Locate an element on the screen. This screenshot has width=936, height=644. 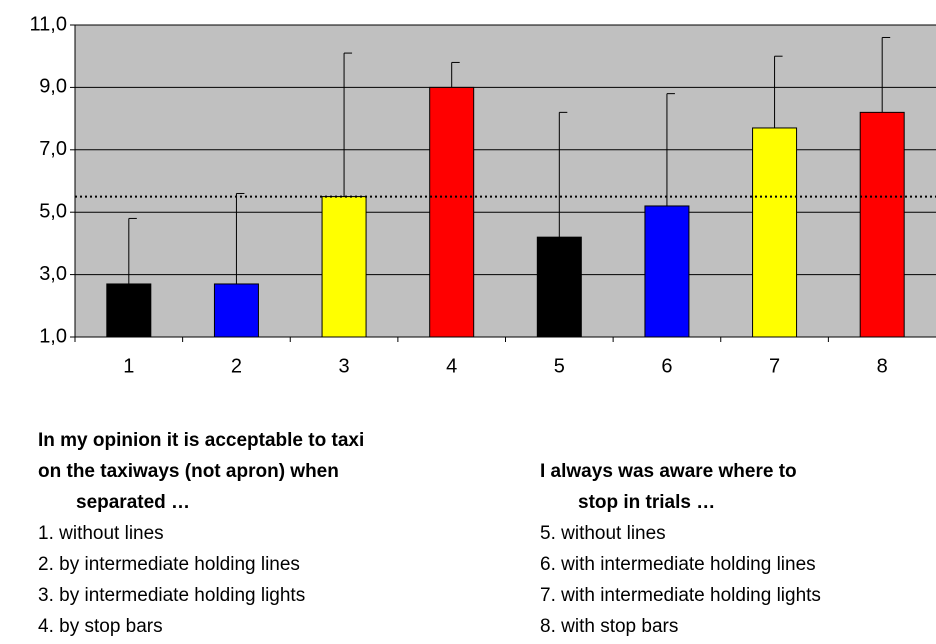
caption-item: 7. with intermediate holding lights is located at coordinates (680, 595).